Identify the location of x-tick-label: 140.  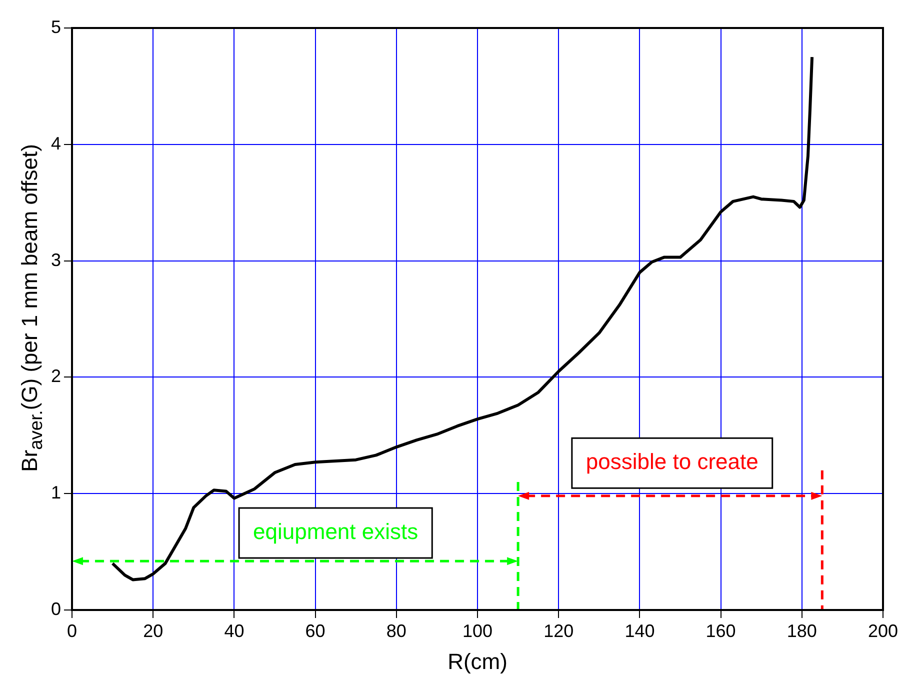
(639, 630).